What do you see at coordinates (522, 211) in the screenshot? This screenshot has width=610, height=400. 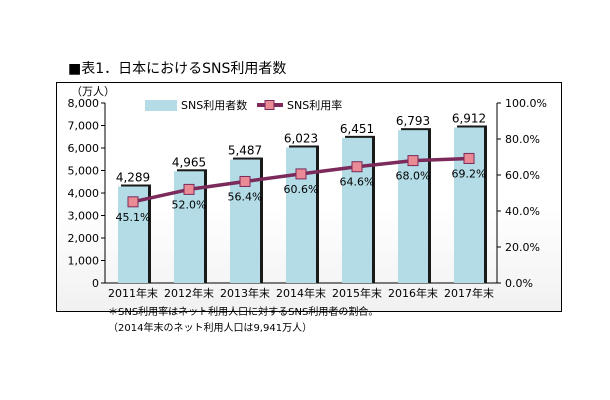 I see `y2-tick-label: 40.0%` at bounding box center [522, 211].